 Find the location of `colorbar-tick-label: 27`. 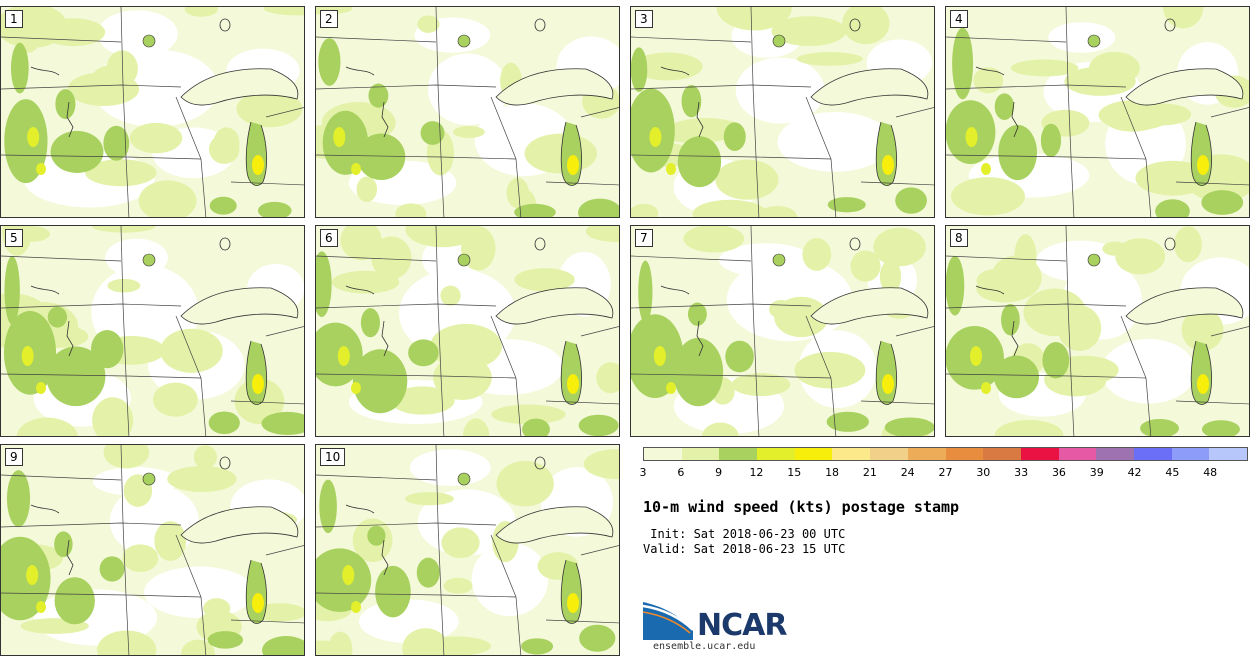

colorbar-tick-label: 27 is located at coordinates (945, 472).